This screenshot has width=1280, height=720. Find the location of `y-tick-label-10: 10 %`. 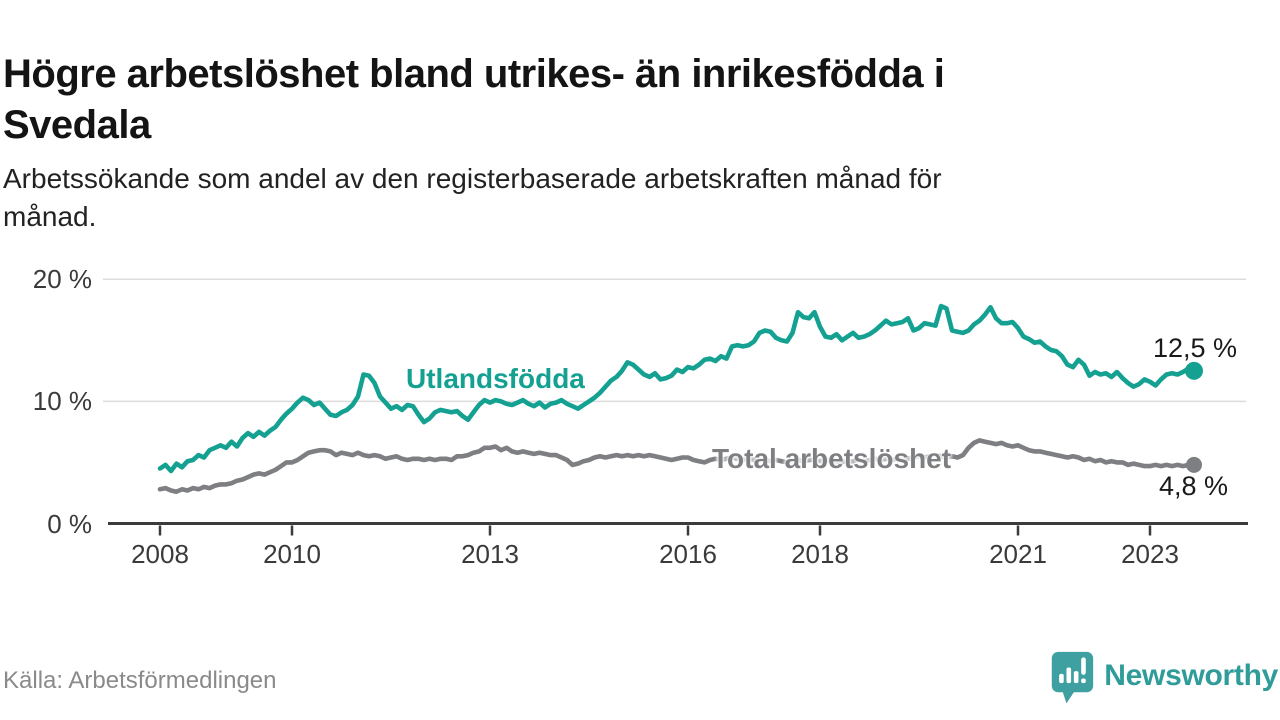

y-tick-label-10: 10 % is located at coordinates (62, 401).